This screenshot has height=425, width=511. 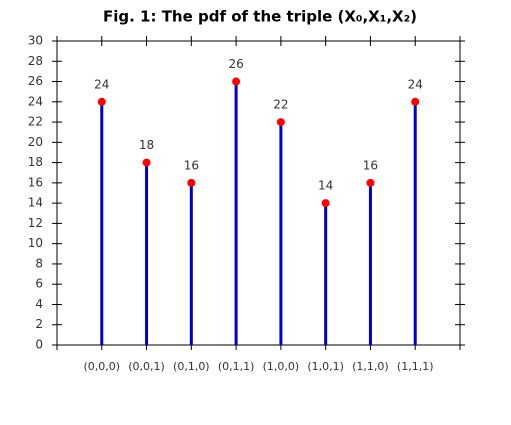 I want to click on y-tick-label: 30, so click(x=35, y=41).